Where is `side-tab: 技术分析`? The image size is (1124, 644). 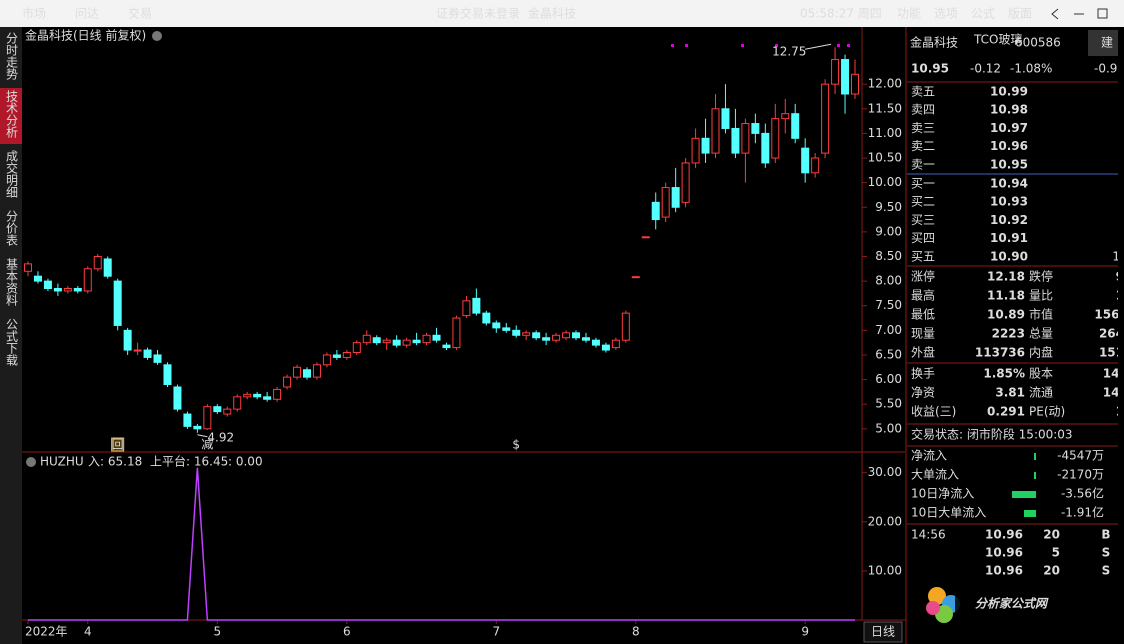 side-tab: 技术分析 is located at coordinates (12, 114).